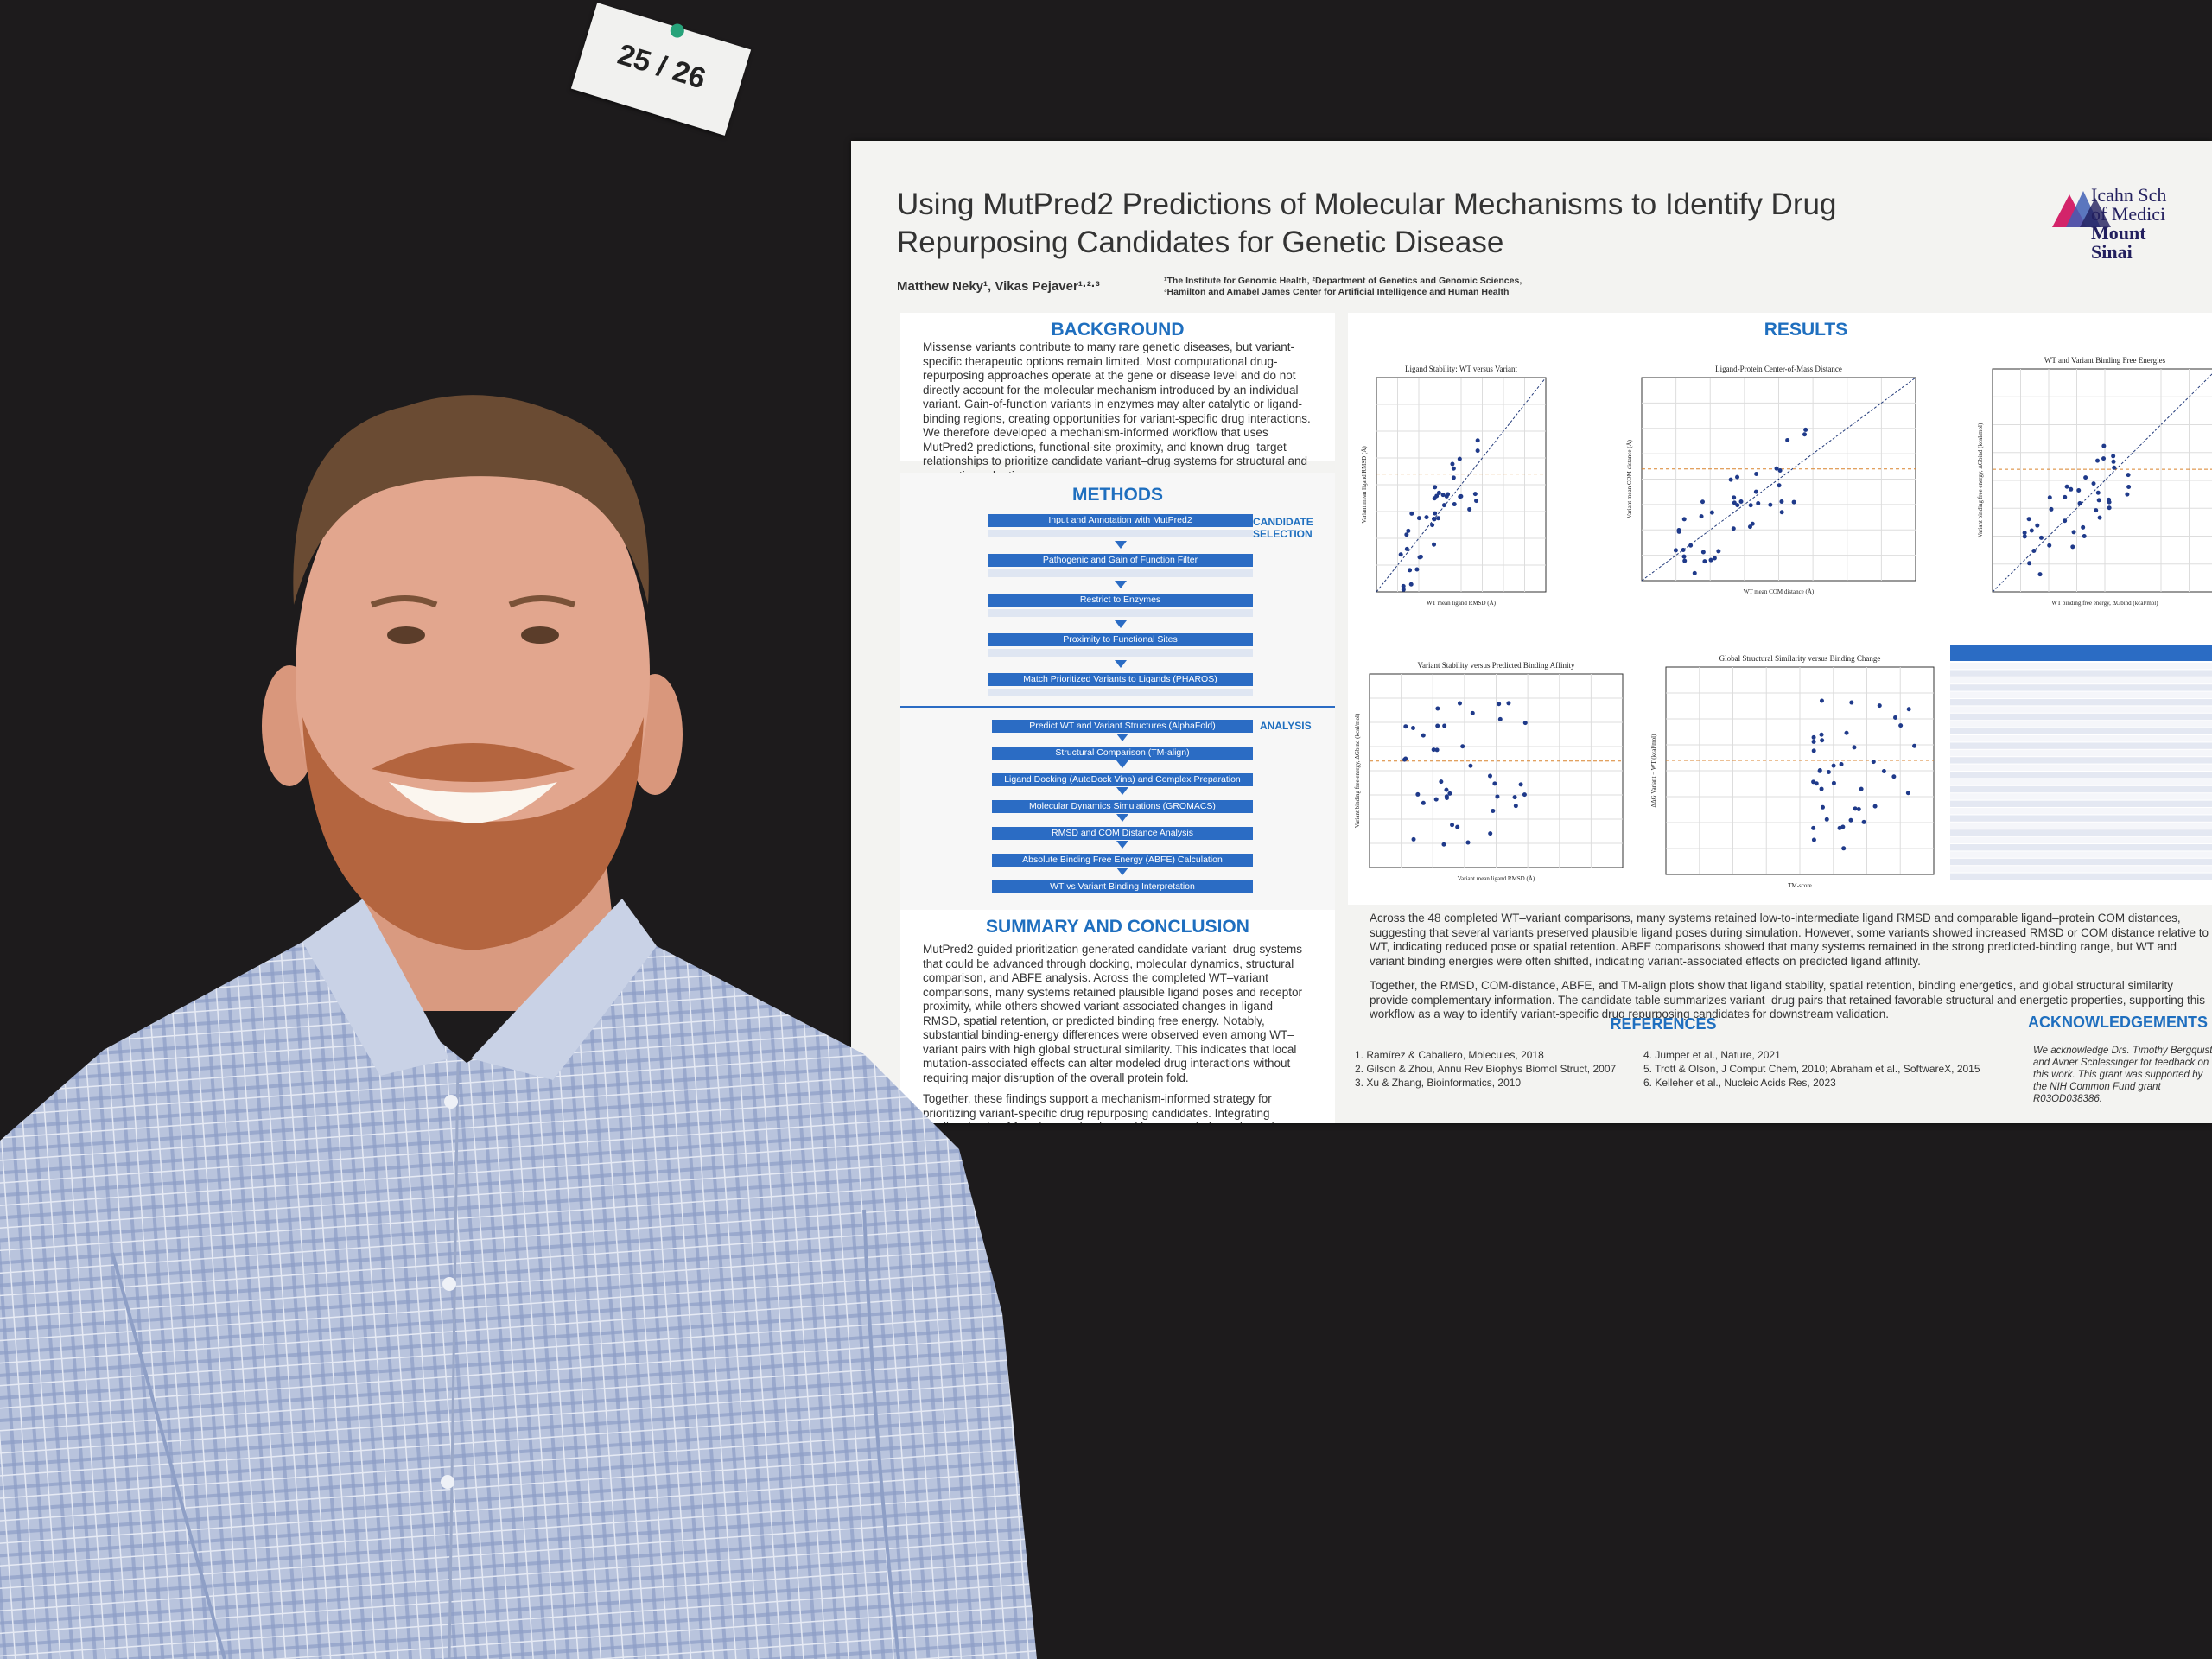 This screenshot has height=1659, width=2212. Describe the element at coordinates (2112, 252) in the screenshot. I see `logo-line: Sinai` at that location.